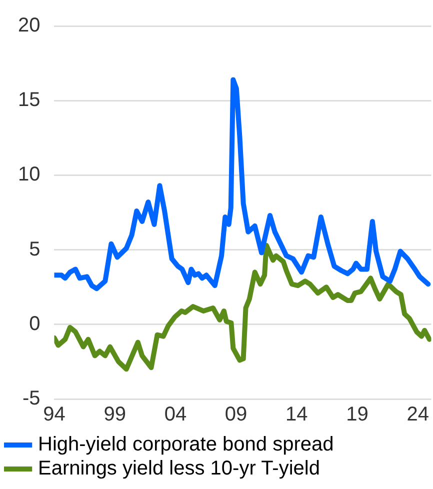 The height and width of the screenshot is (489, 433). I want to click on y-tick-label: 10, so click(29, 175).